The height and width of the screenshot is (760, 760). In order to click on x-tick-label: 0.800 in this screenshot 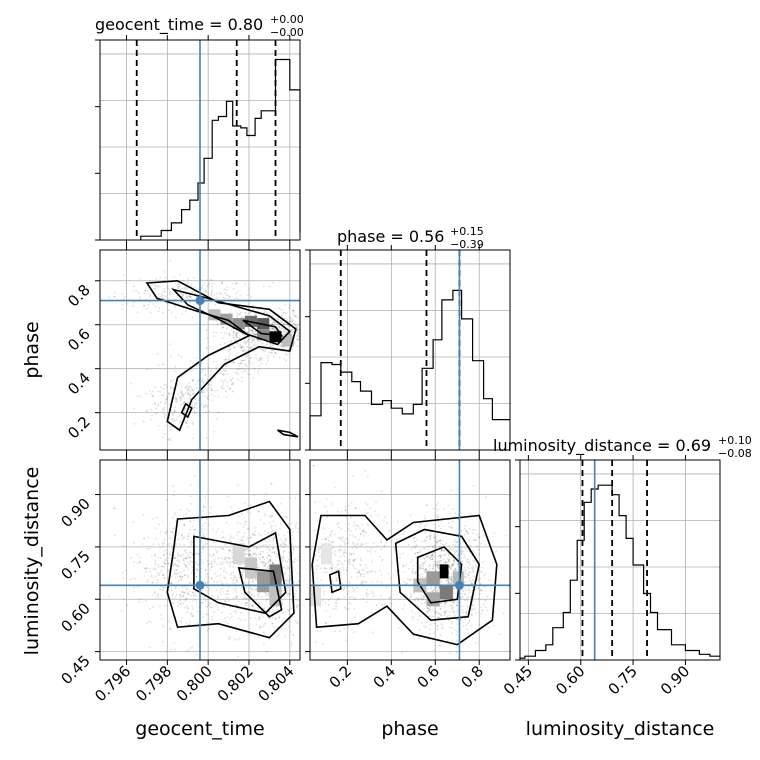, I will do `click(194, 683)`.